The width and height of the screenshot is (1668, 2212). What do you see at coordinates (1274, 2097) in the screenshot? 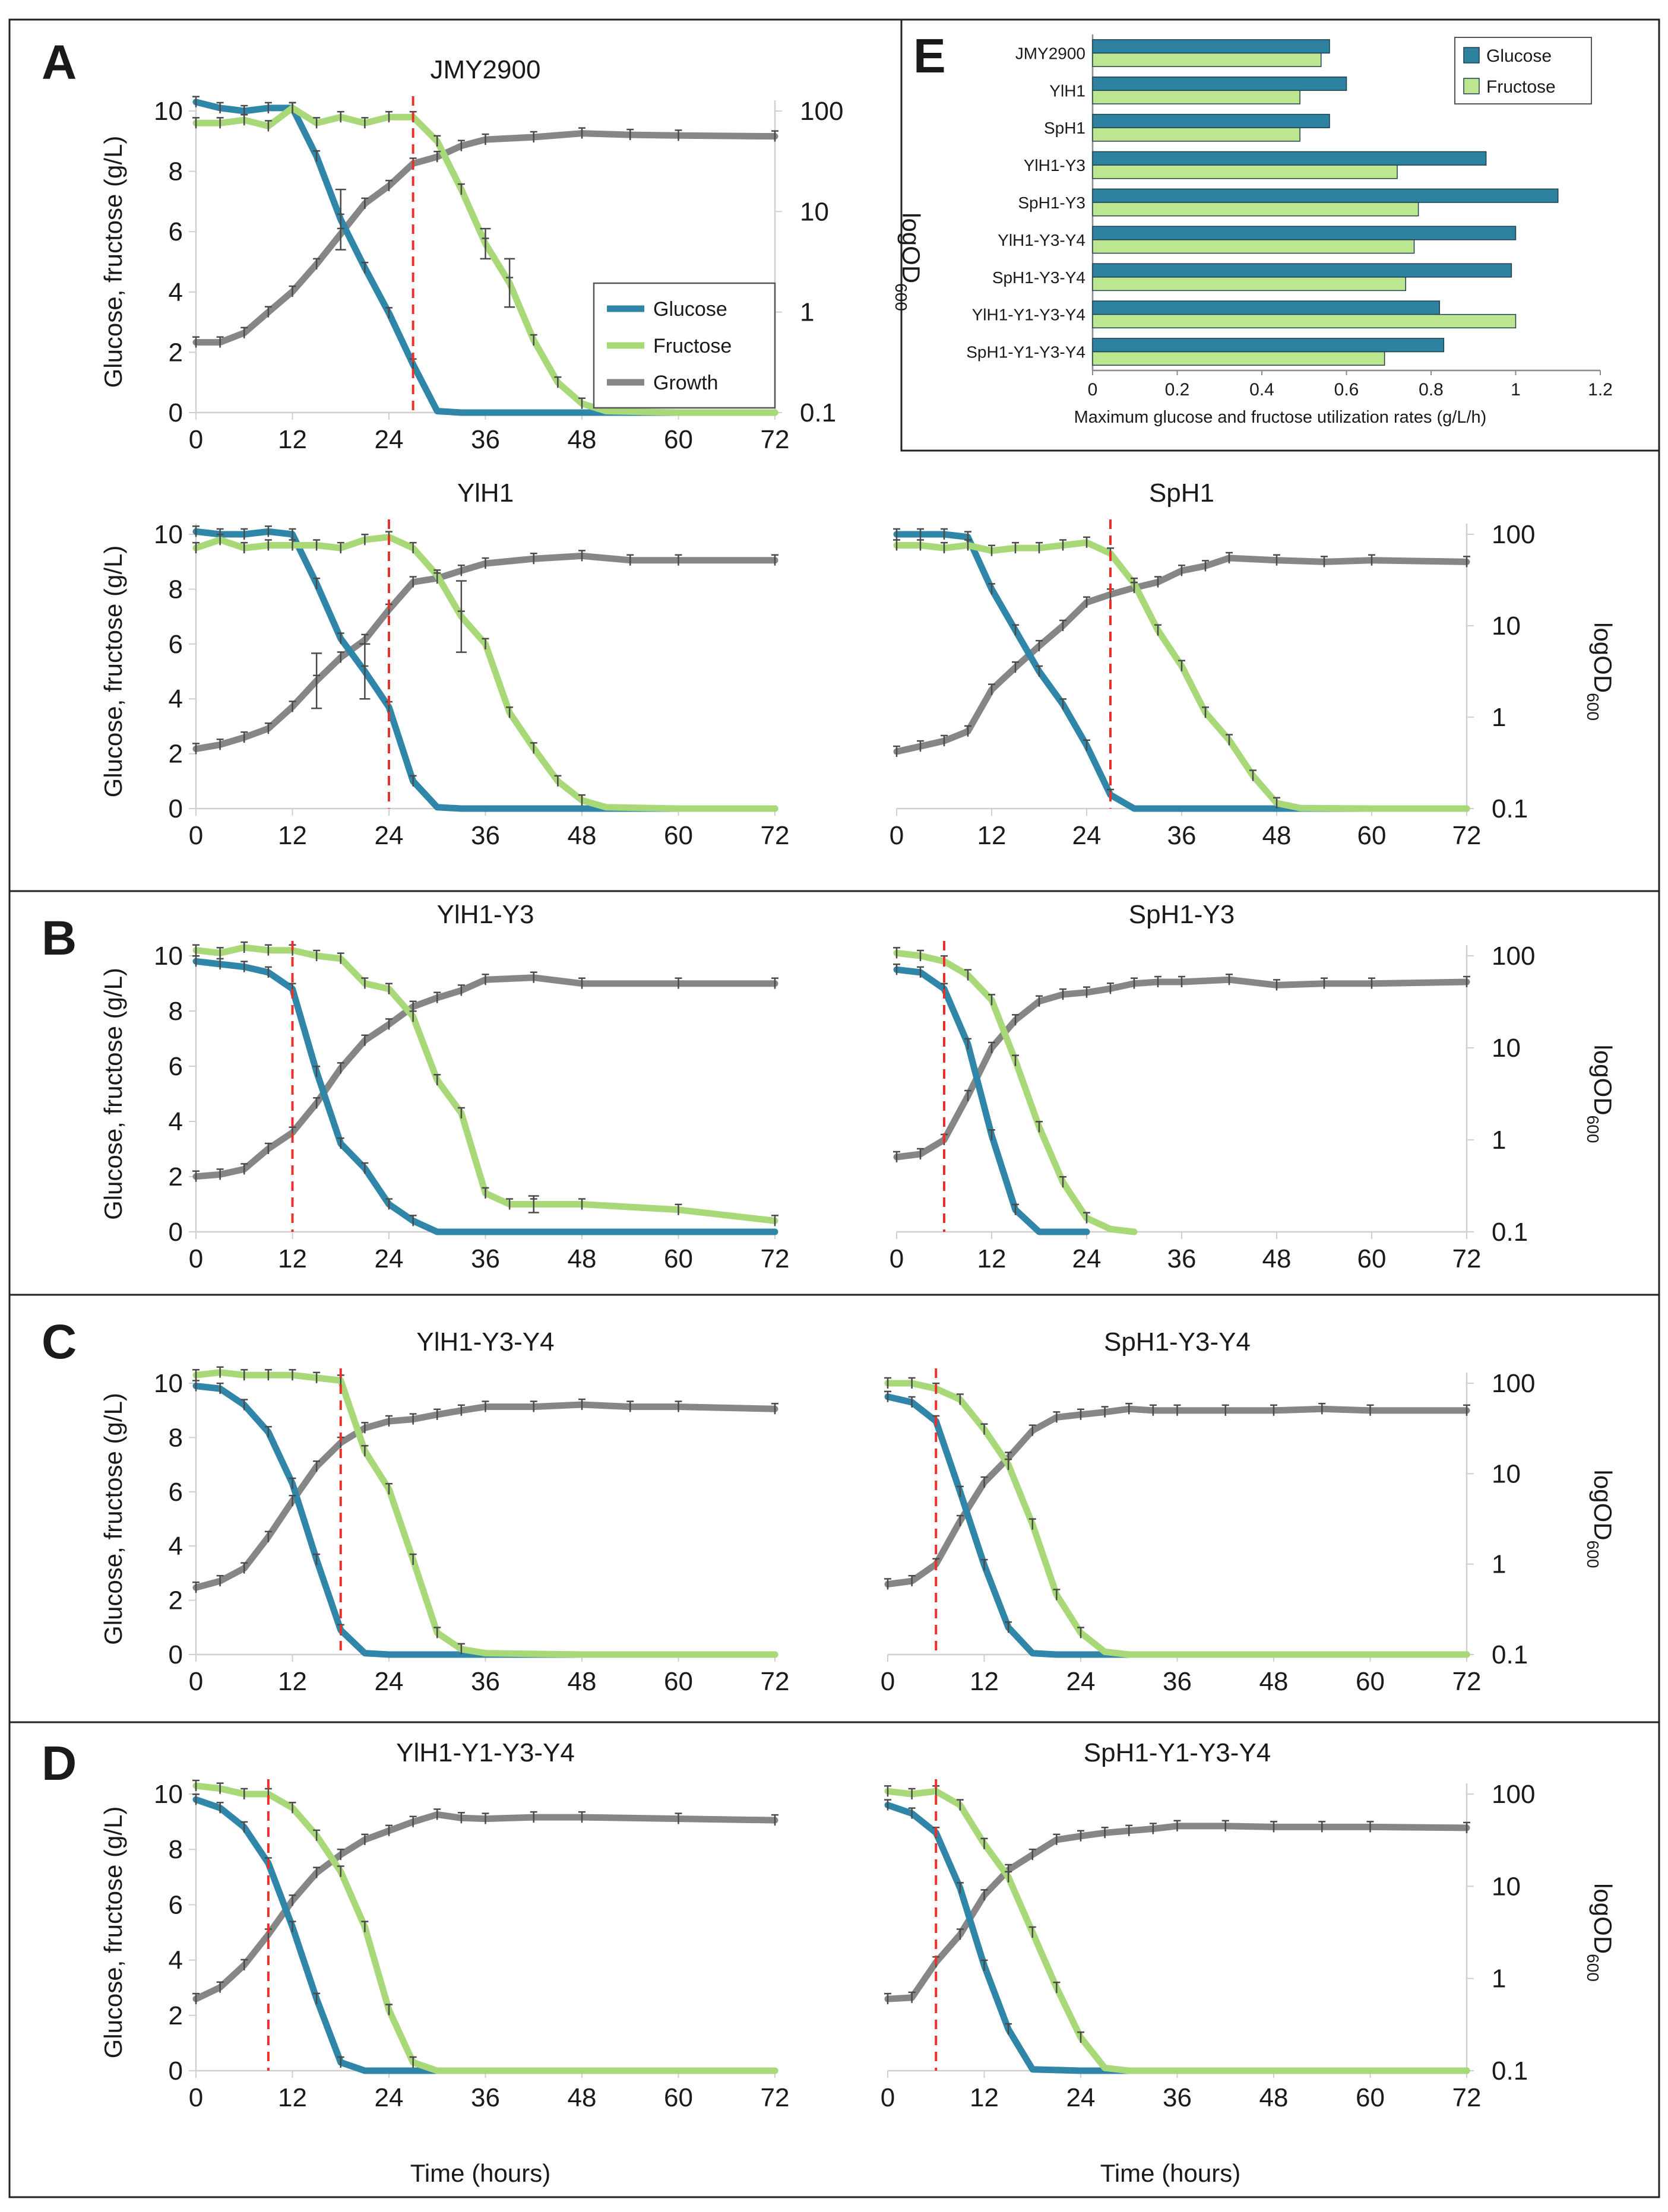
I see `sph1-y1-y3-y4-x-tick-label-48: 48` at bounding box center [1274, 2097].